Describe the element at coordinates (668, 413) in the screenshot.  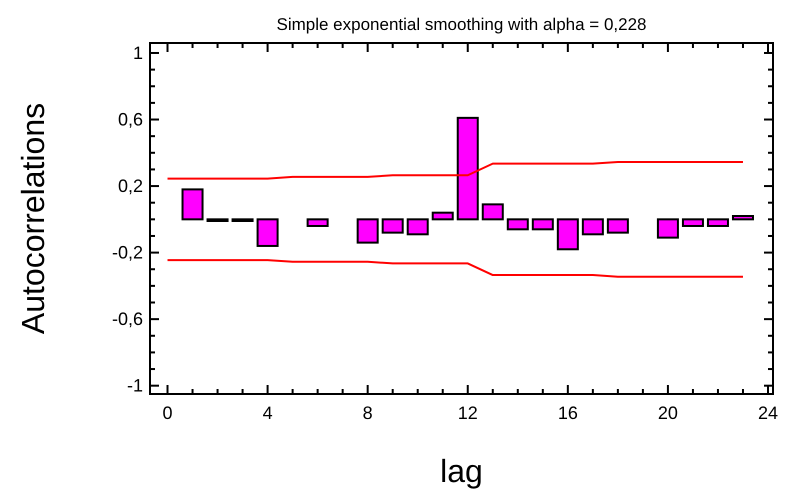
I see `x-tick-label: 20` at that location.